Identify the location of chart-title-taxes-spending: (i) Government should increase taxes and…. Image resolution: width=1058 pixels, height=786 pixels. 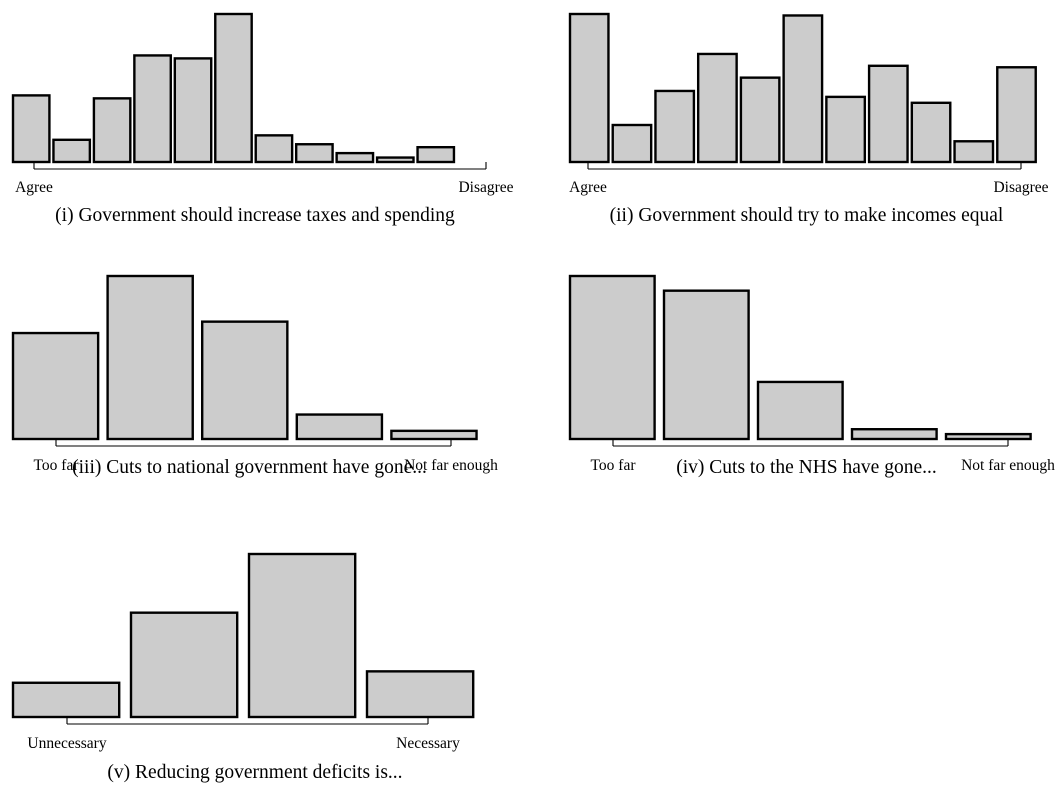
(255, 215).